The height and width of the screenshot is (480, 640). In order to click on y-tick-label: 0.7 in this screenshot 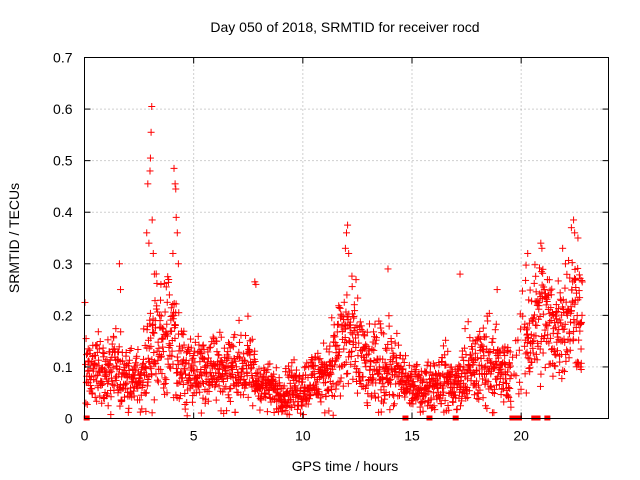, I will do `click(63, 58)`.